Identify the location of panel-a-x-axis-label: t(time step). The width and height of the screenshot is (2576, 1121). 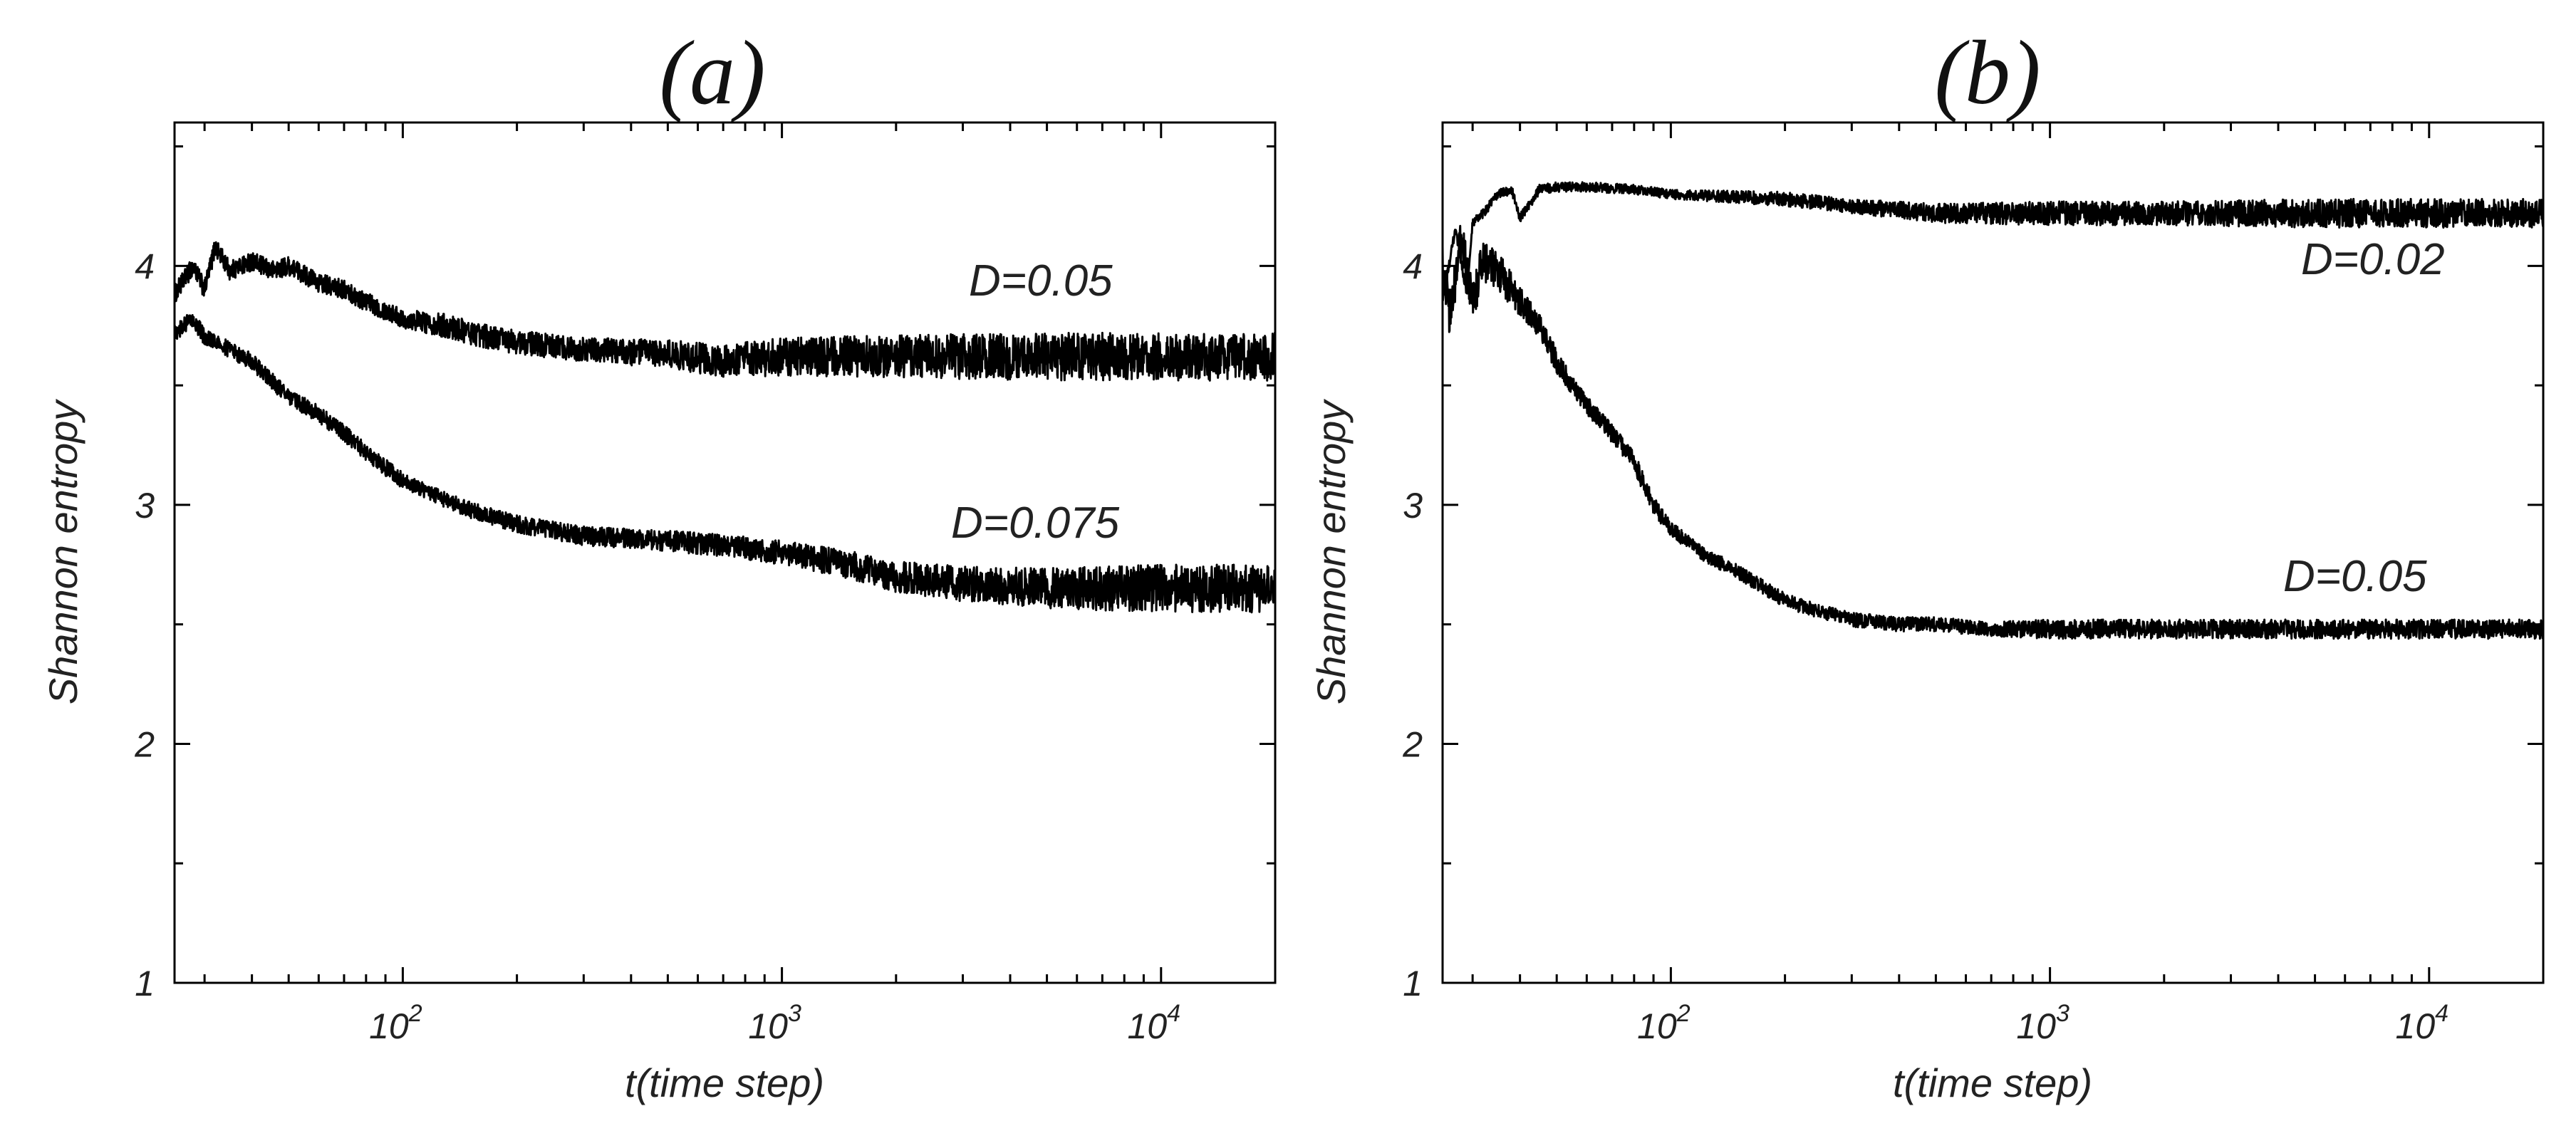
(724, 1082).